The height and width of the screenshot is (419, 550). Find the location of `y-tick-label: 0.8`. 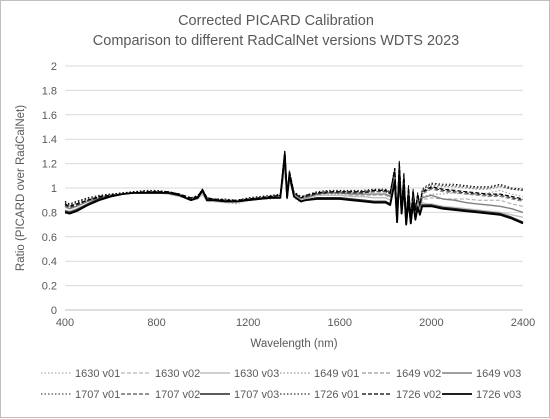

y-tick-label: 0.8 is located at coordinates (49, 213).